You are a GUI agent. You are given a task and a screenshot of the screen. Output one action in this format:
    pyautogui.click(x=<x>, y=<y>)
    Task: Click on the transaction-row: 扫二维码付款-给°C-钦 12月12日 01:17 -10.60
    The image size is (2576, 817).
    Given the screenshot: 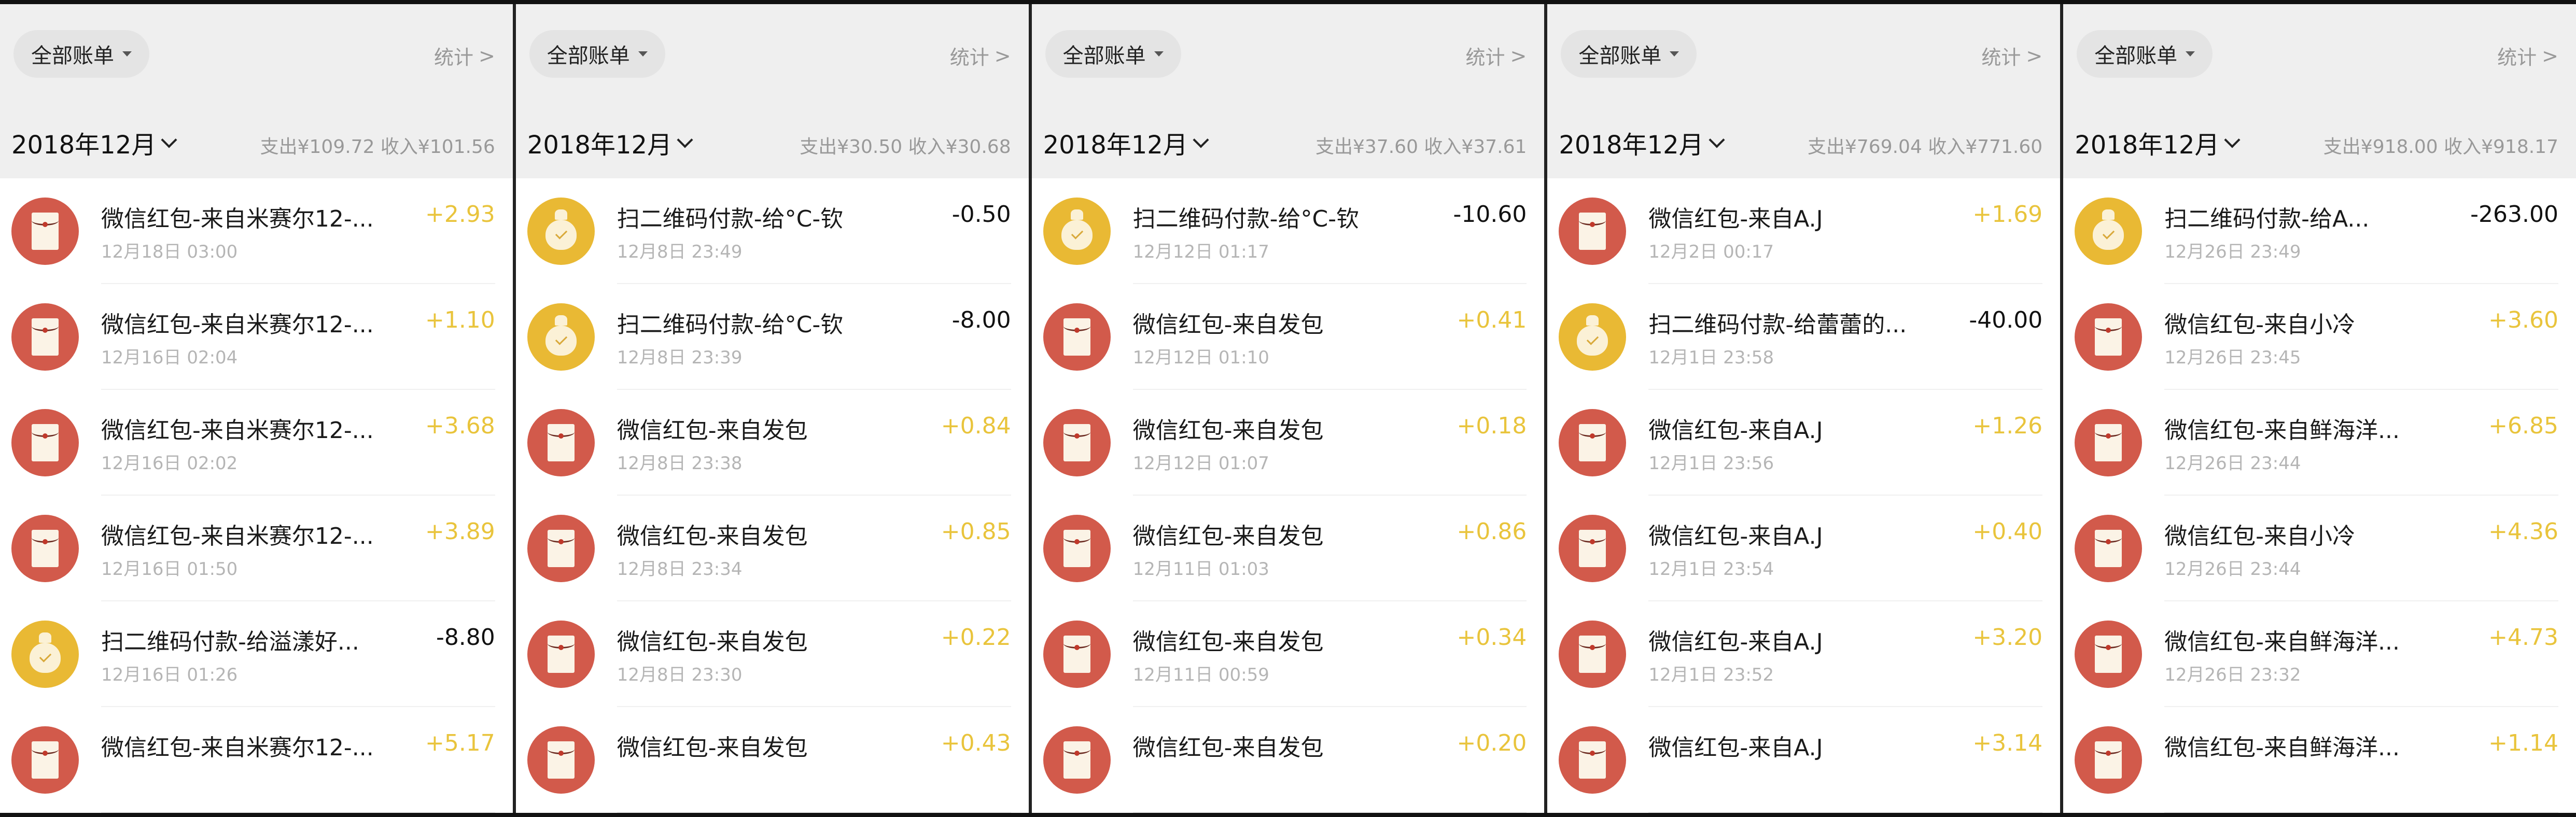 What is the action you would take?
    pyautogui.click(x=1288, y=231)
    